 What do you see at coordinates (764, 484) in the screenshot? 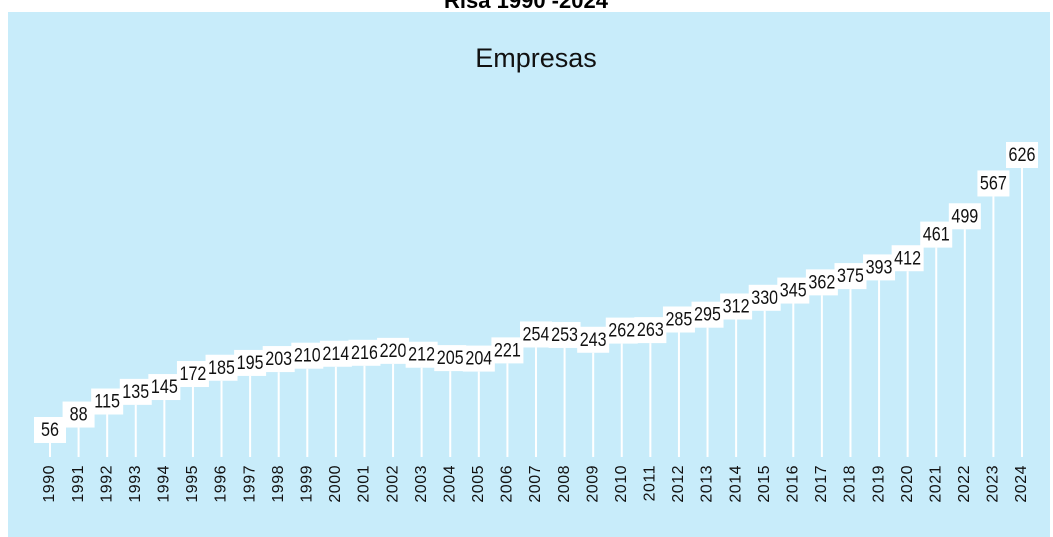
I see `x-tick-label: 2015` at bounding box center [764, 484].